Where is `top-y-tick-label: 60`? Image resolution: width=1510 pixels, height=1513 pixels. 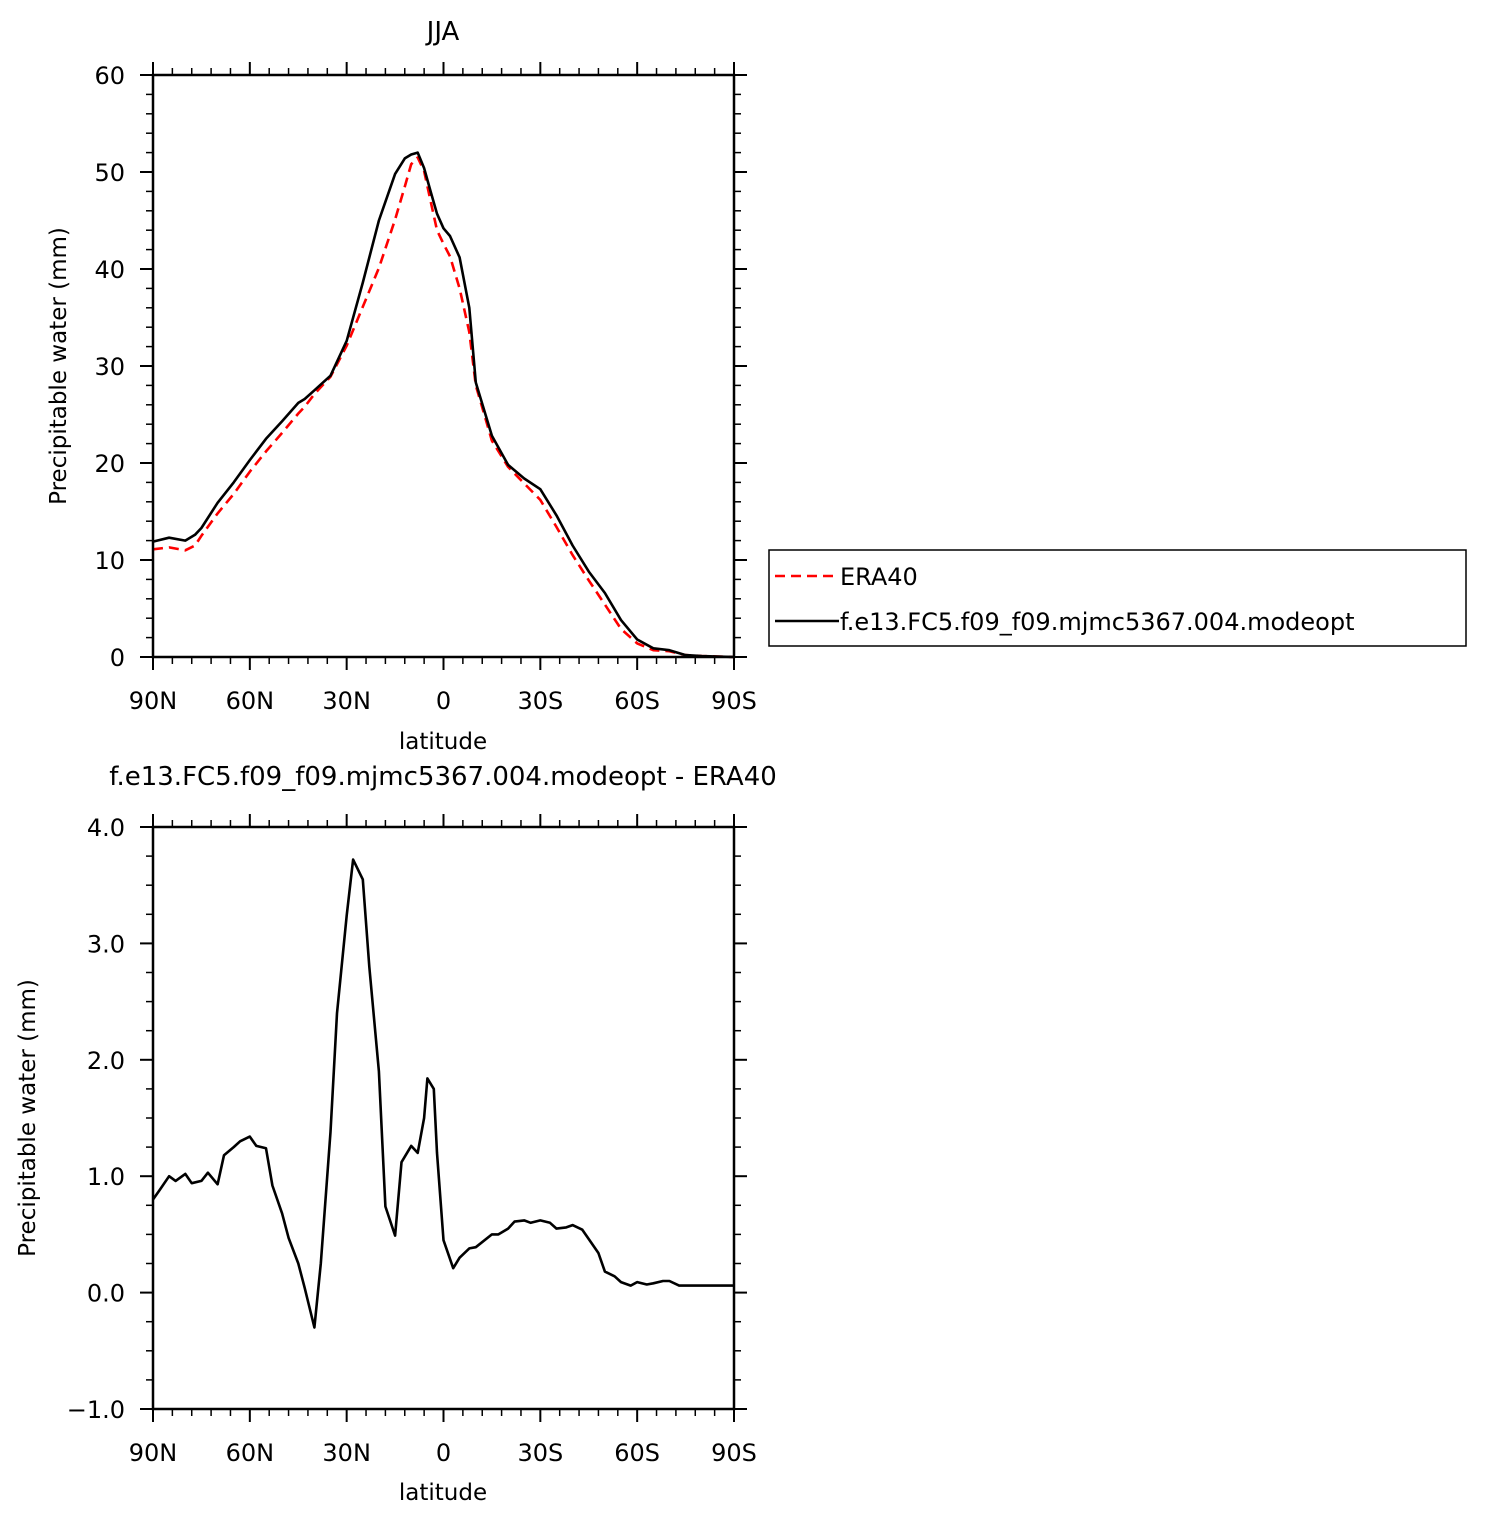
top-y-tick-label: 60 is located at coordinates (109, 76).